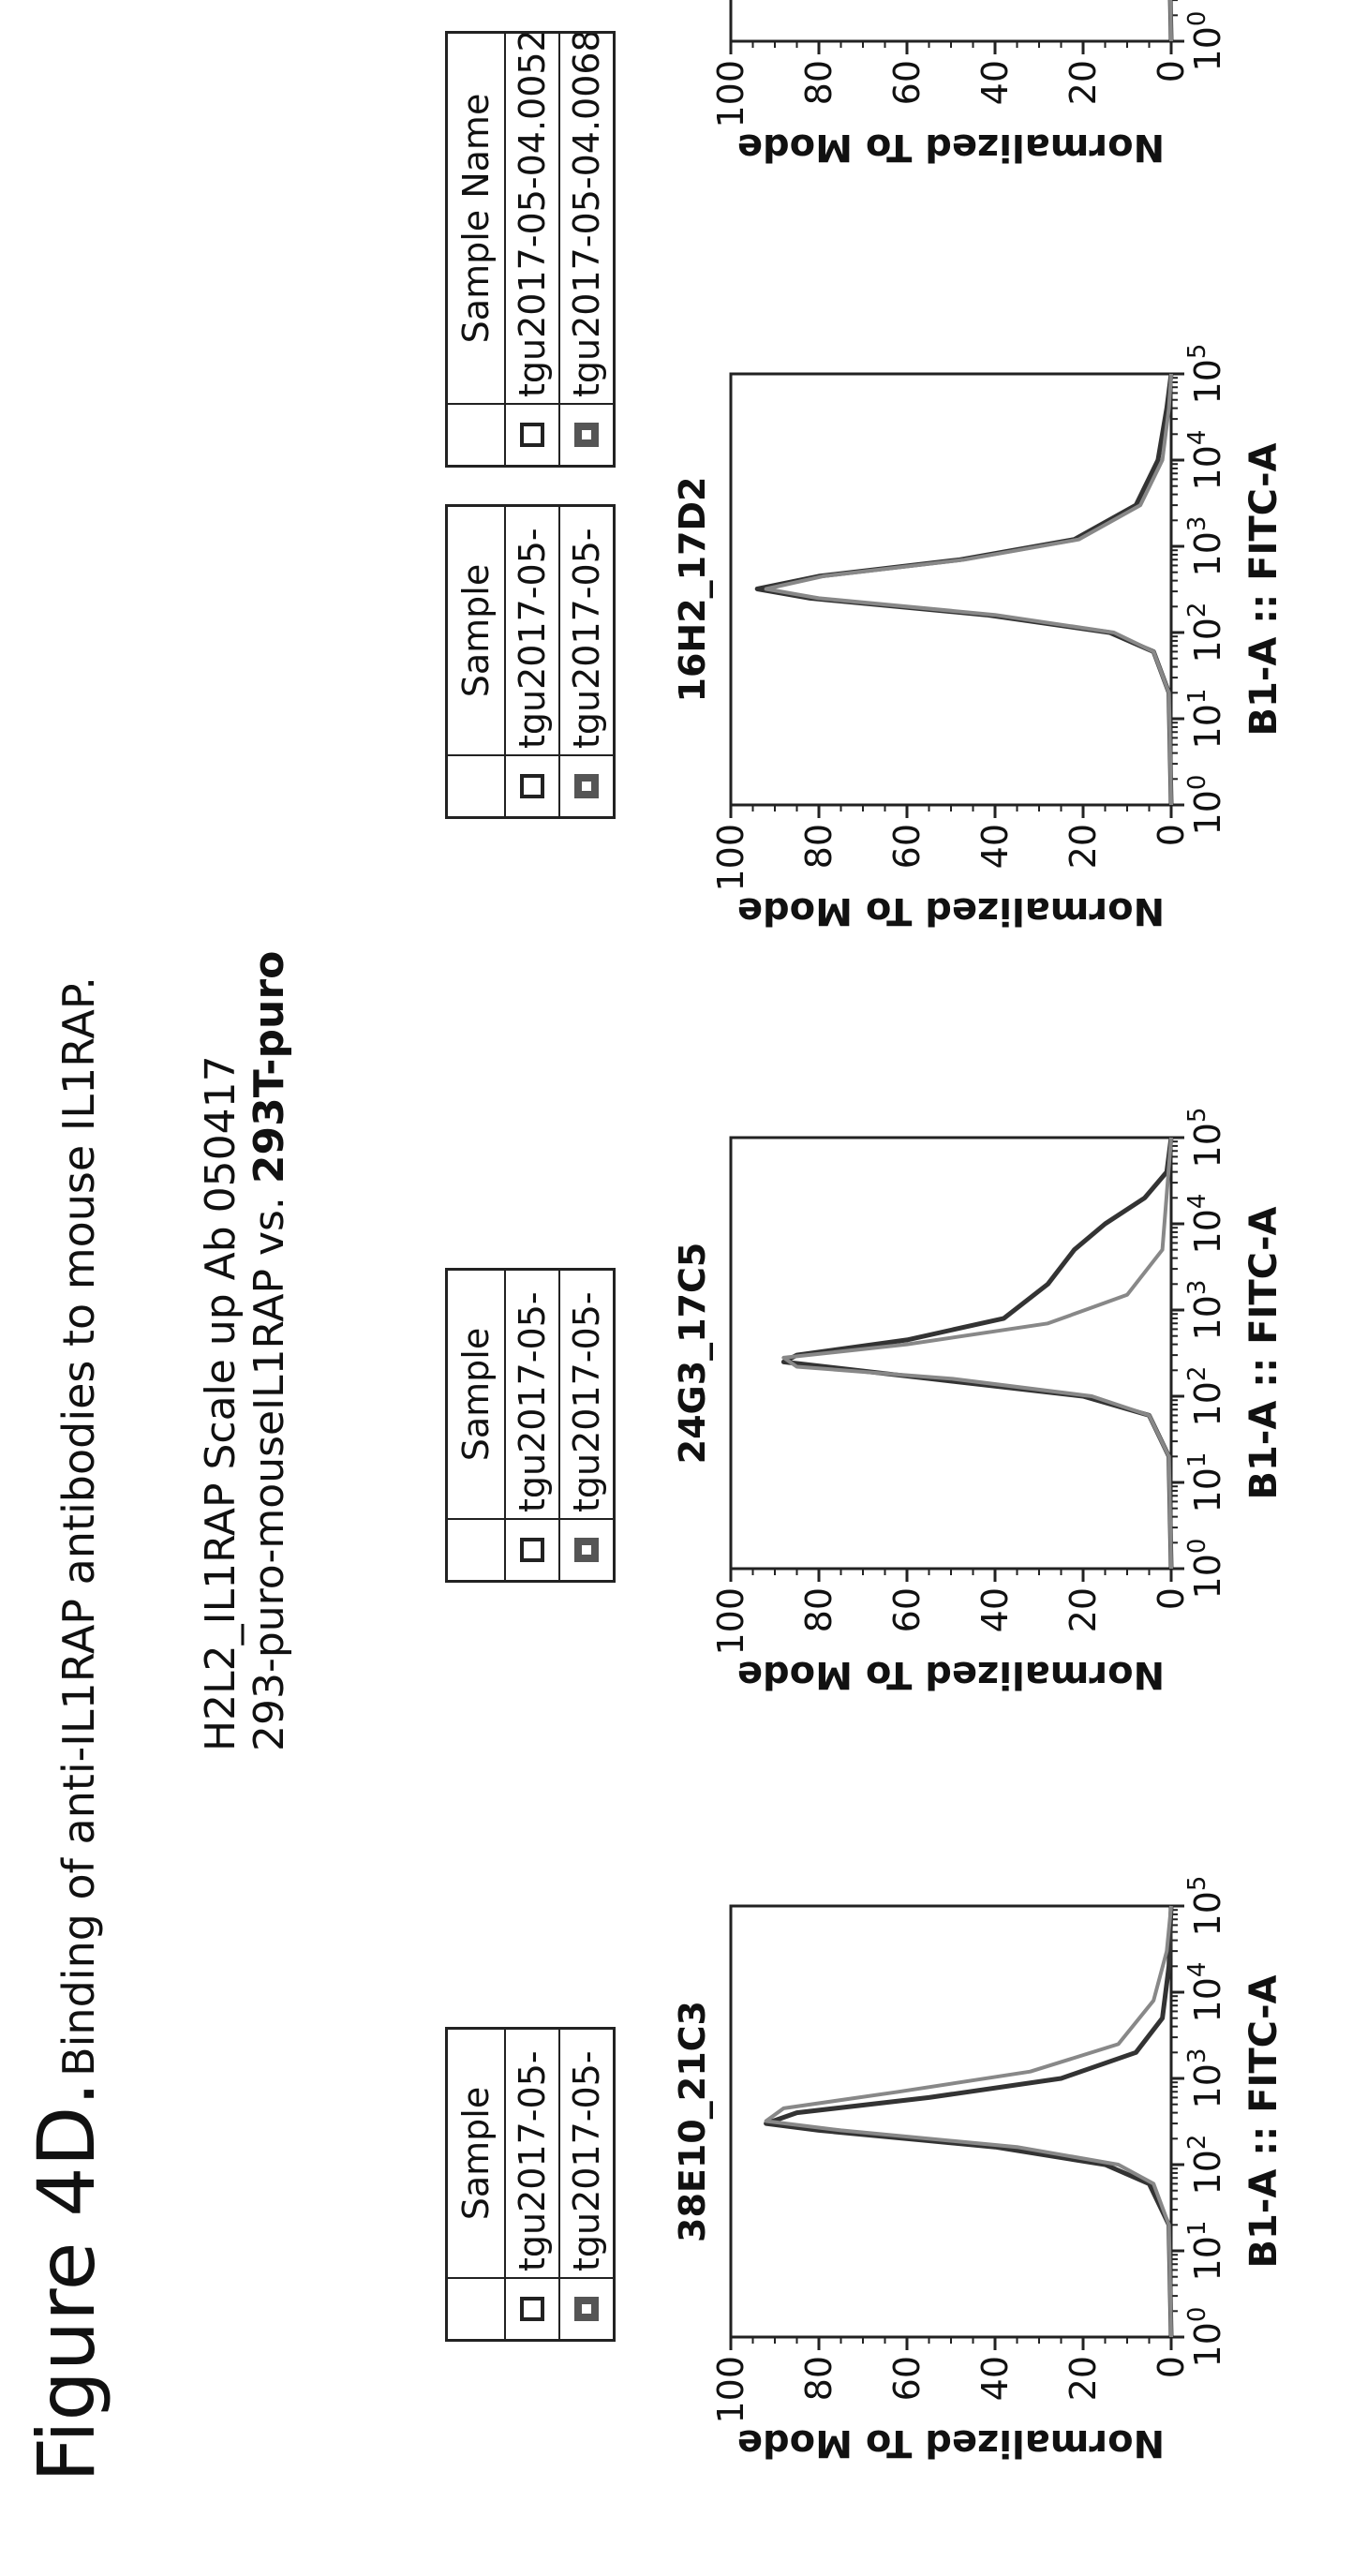 The width and height of the screenshot is (1367, 2576). What do you see at coordinates (269, 1067) in the screenshot?
I see `subtitle-line-2-bold: 293T-puro` at bounding box center [269, 1067].